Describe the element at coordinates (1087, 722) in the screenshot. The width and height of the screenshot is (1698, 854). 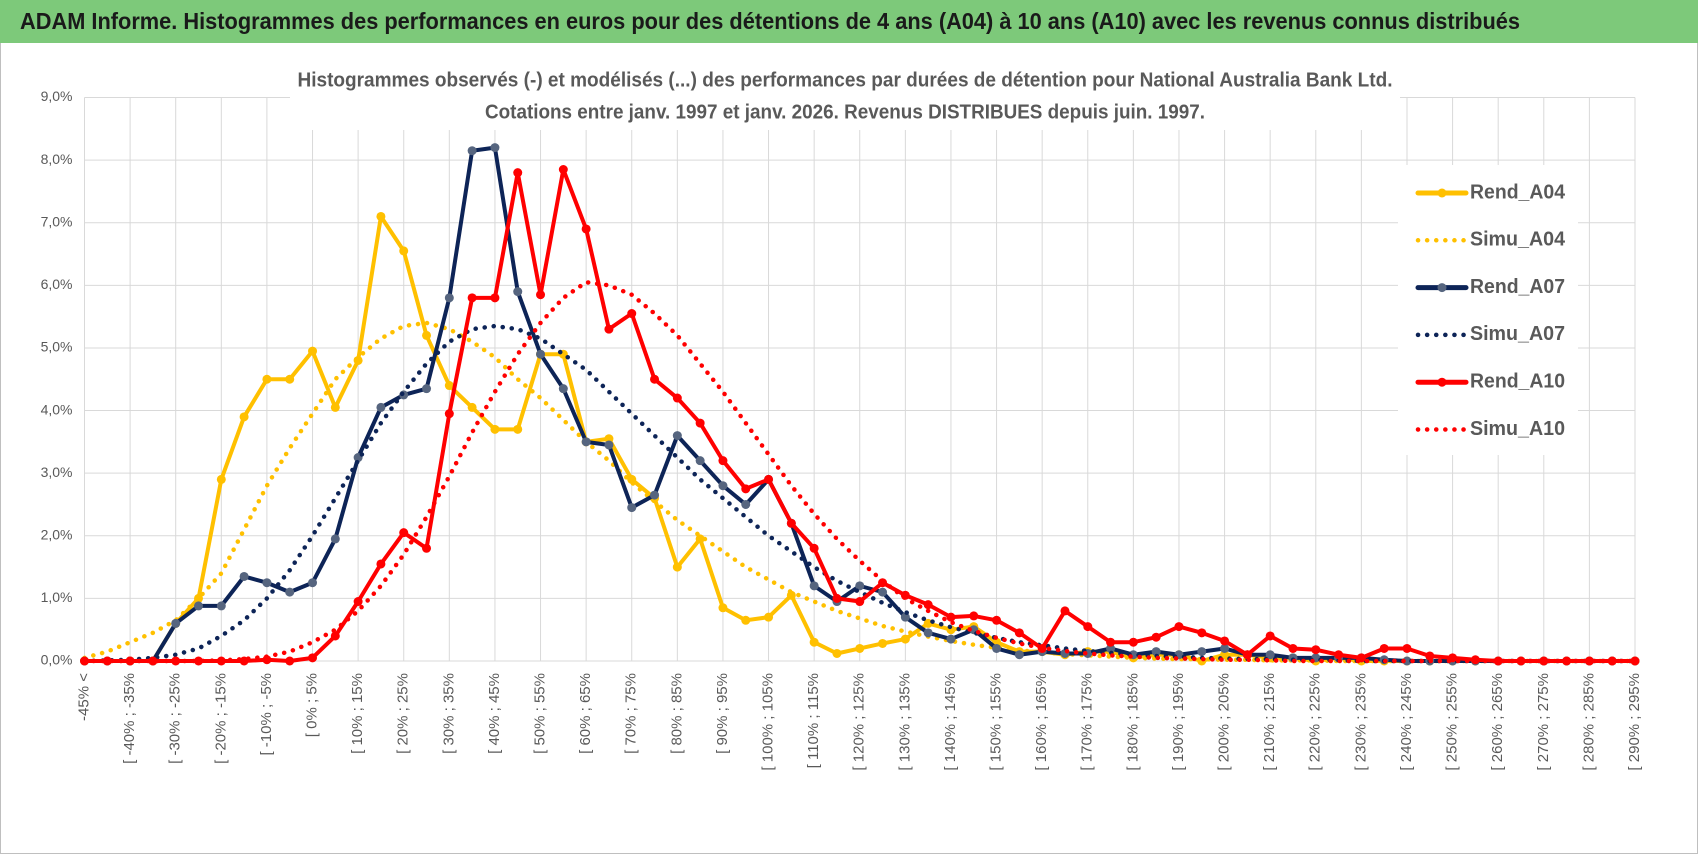
I see `x-tick-label: [ 170% ; 175%` at that location.